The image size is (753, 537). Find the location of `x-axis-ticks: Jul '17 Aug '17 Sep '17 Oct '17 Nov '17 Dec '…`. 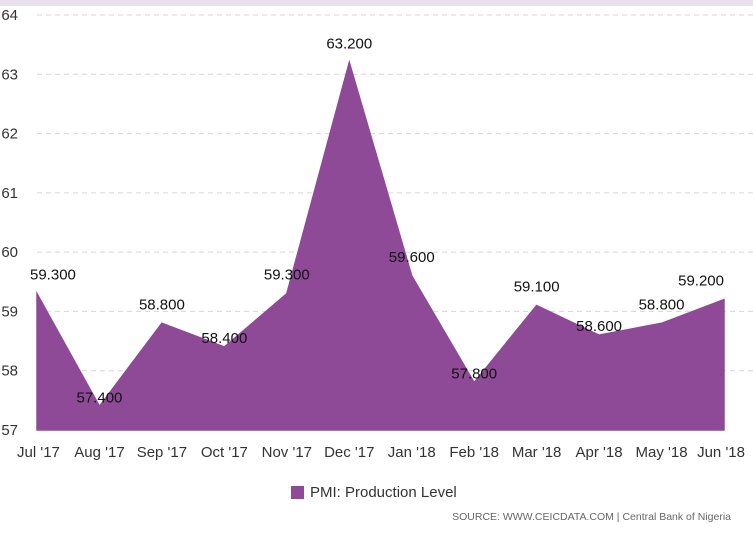

x-axis-ticks: Jul '17 Aug '17 Sep '17 Oct '17 Nov '17 Dec '… is located at coordinates (381, 452).